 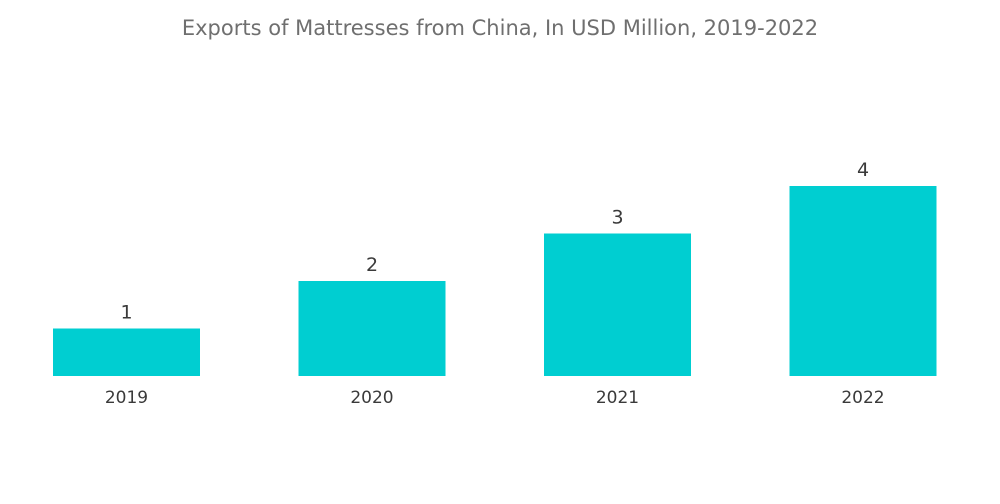 What do you see at coordinates (617, 218) in the screenshot?
I see `data-label-2021: 3` at bounding box center [617, 218].